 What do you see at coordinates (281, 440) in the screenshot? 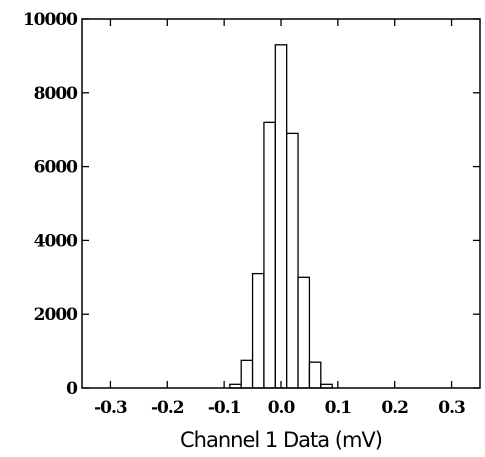
I see `x-axis-title: Channel 1 Data (mV)` at bounding box center [281, 440].